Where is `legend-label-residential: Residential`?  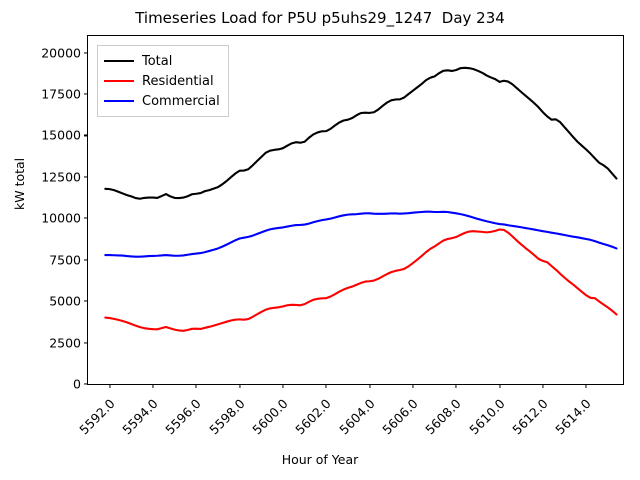
legend-label-residential: Residential is located at coordinates (178, 81).